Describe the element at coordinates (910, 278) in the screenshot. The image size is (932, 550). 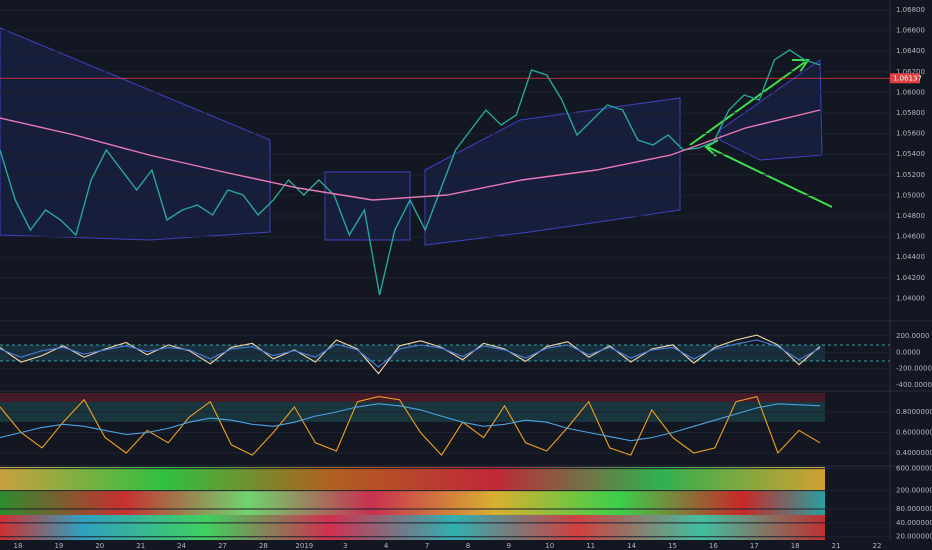
I see `y-tick-label: 1.04200` at that location.